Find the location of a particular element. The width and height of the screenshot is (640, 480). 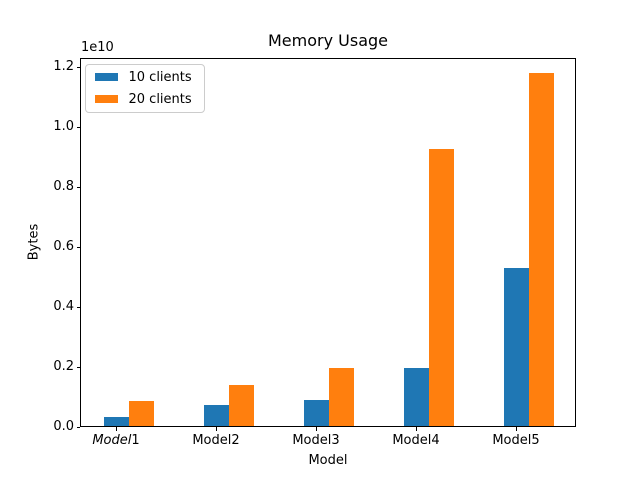

x-axis-label: Model is located at coordinates (328, 460).